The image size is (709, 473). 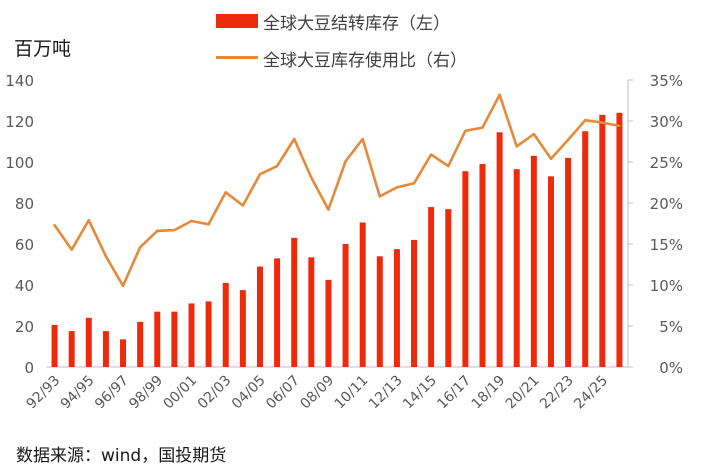 What do you see at coordinates (666, 204) in the screenshot?
I see `right-tick-label: 20%` at bounding box center [666, 204].